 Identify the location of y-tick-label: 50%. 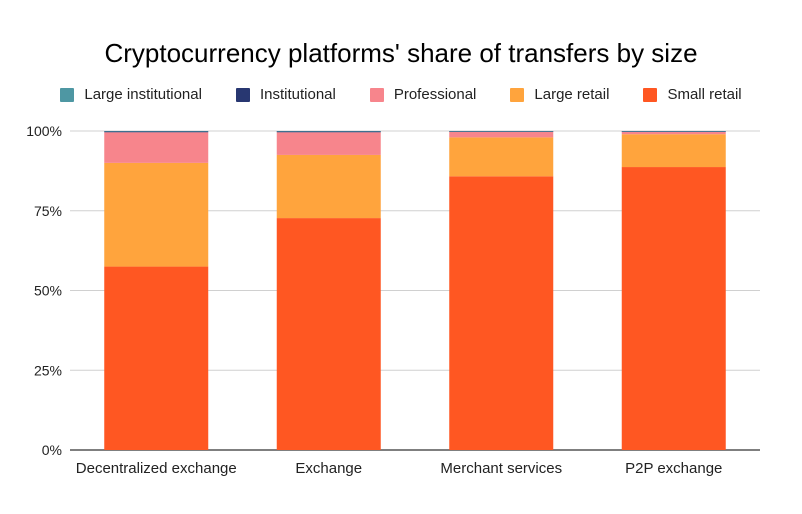
(48, 291).